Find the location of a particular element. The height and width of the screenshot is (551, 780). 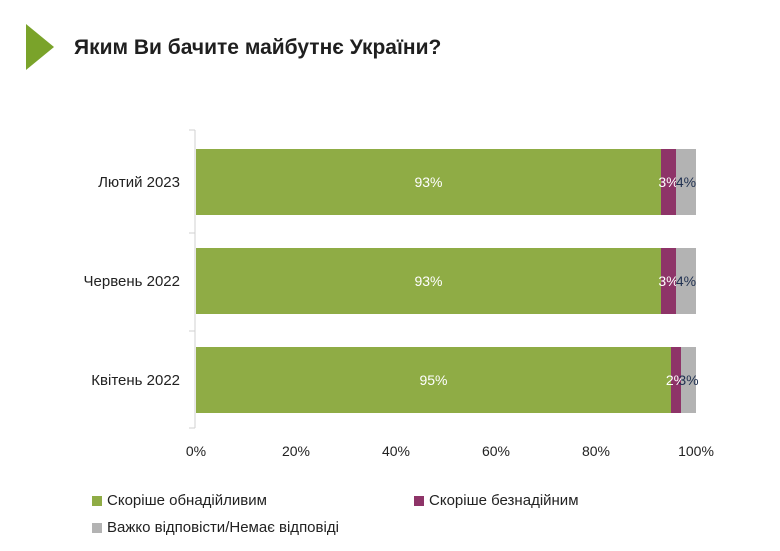

category-label: Лютий 2023 is located at coordinates (139, 182).